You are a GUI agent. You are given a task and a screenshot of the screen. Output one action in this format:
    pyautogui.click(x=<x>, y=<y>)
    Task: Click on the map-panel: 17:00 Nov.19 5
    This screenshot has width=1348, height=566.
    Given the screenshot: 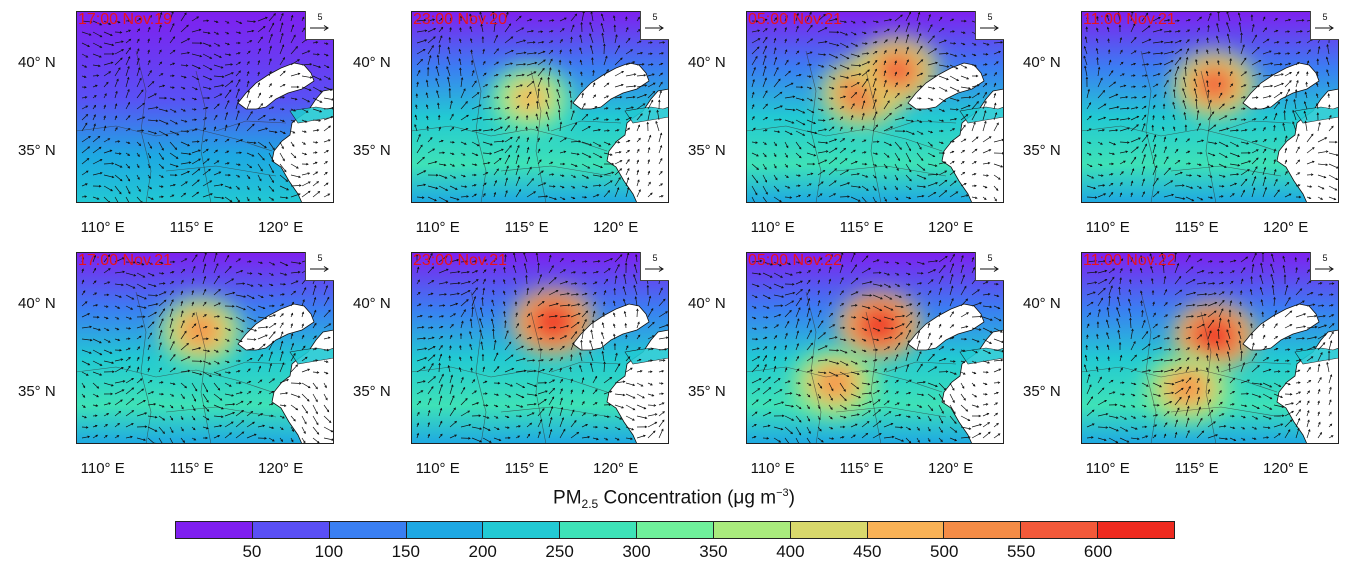 What is the action you would take?
    pyautogui.click(x=205, y=107)
    